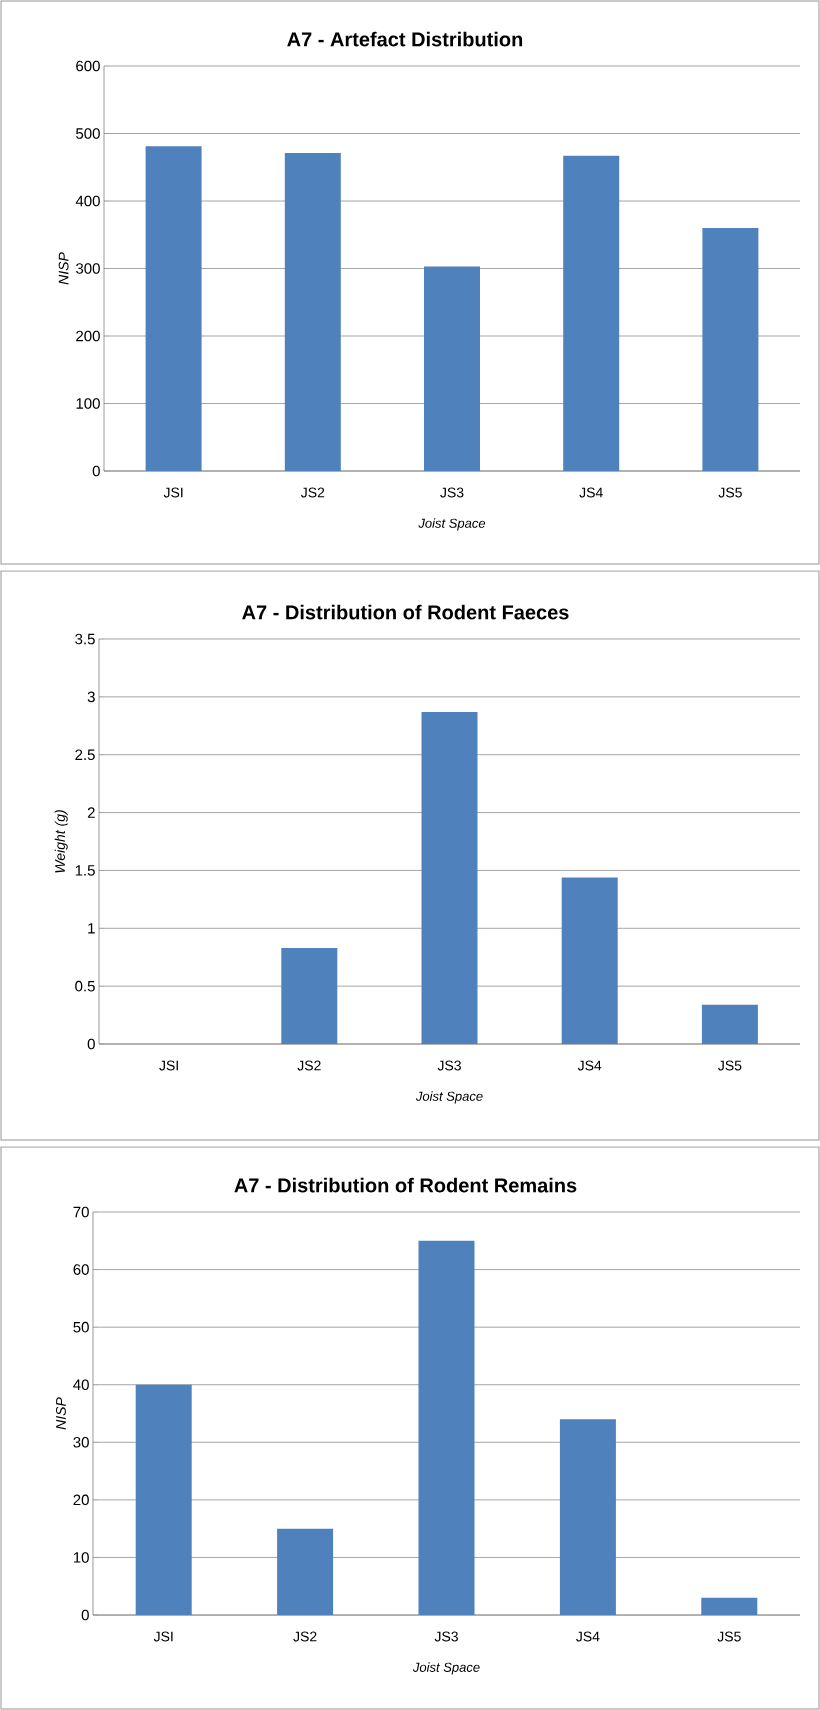 The image size is (820, 1710). What do you see at coordinates (85, 639) in the screenshot?
I see `y-tick-label: 3.5` at bounding box center [85, 639].